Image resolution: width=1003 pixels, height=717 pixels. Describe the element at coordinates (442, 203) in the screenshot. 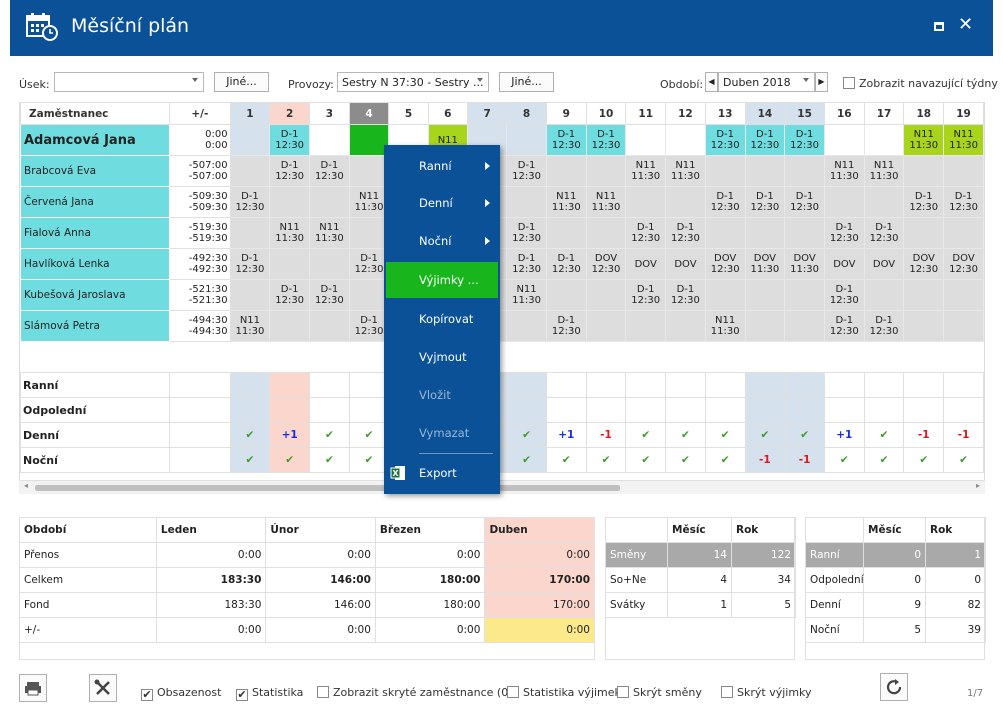

I see `menu-item-denni: Denní` at that location.